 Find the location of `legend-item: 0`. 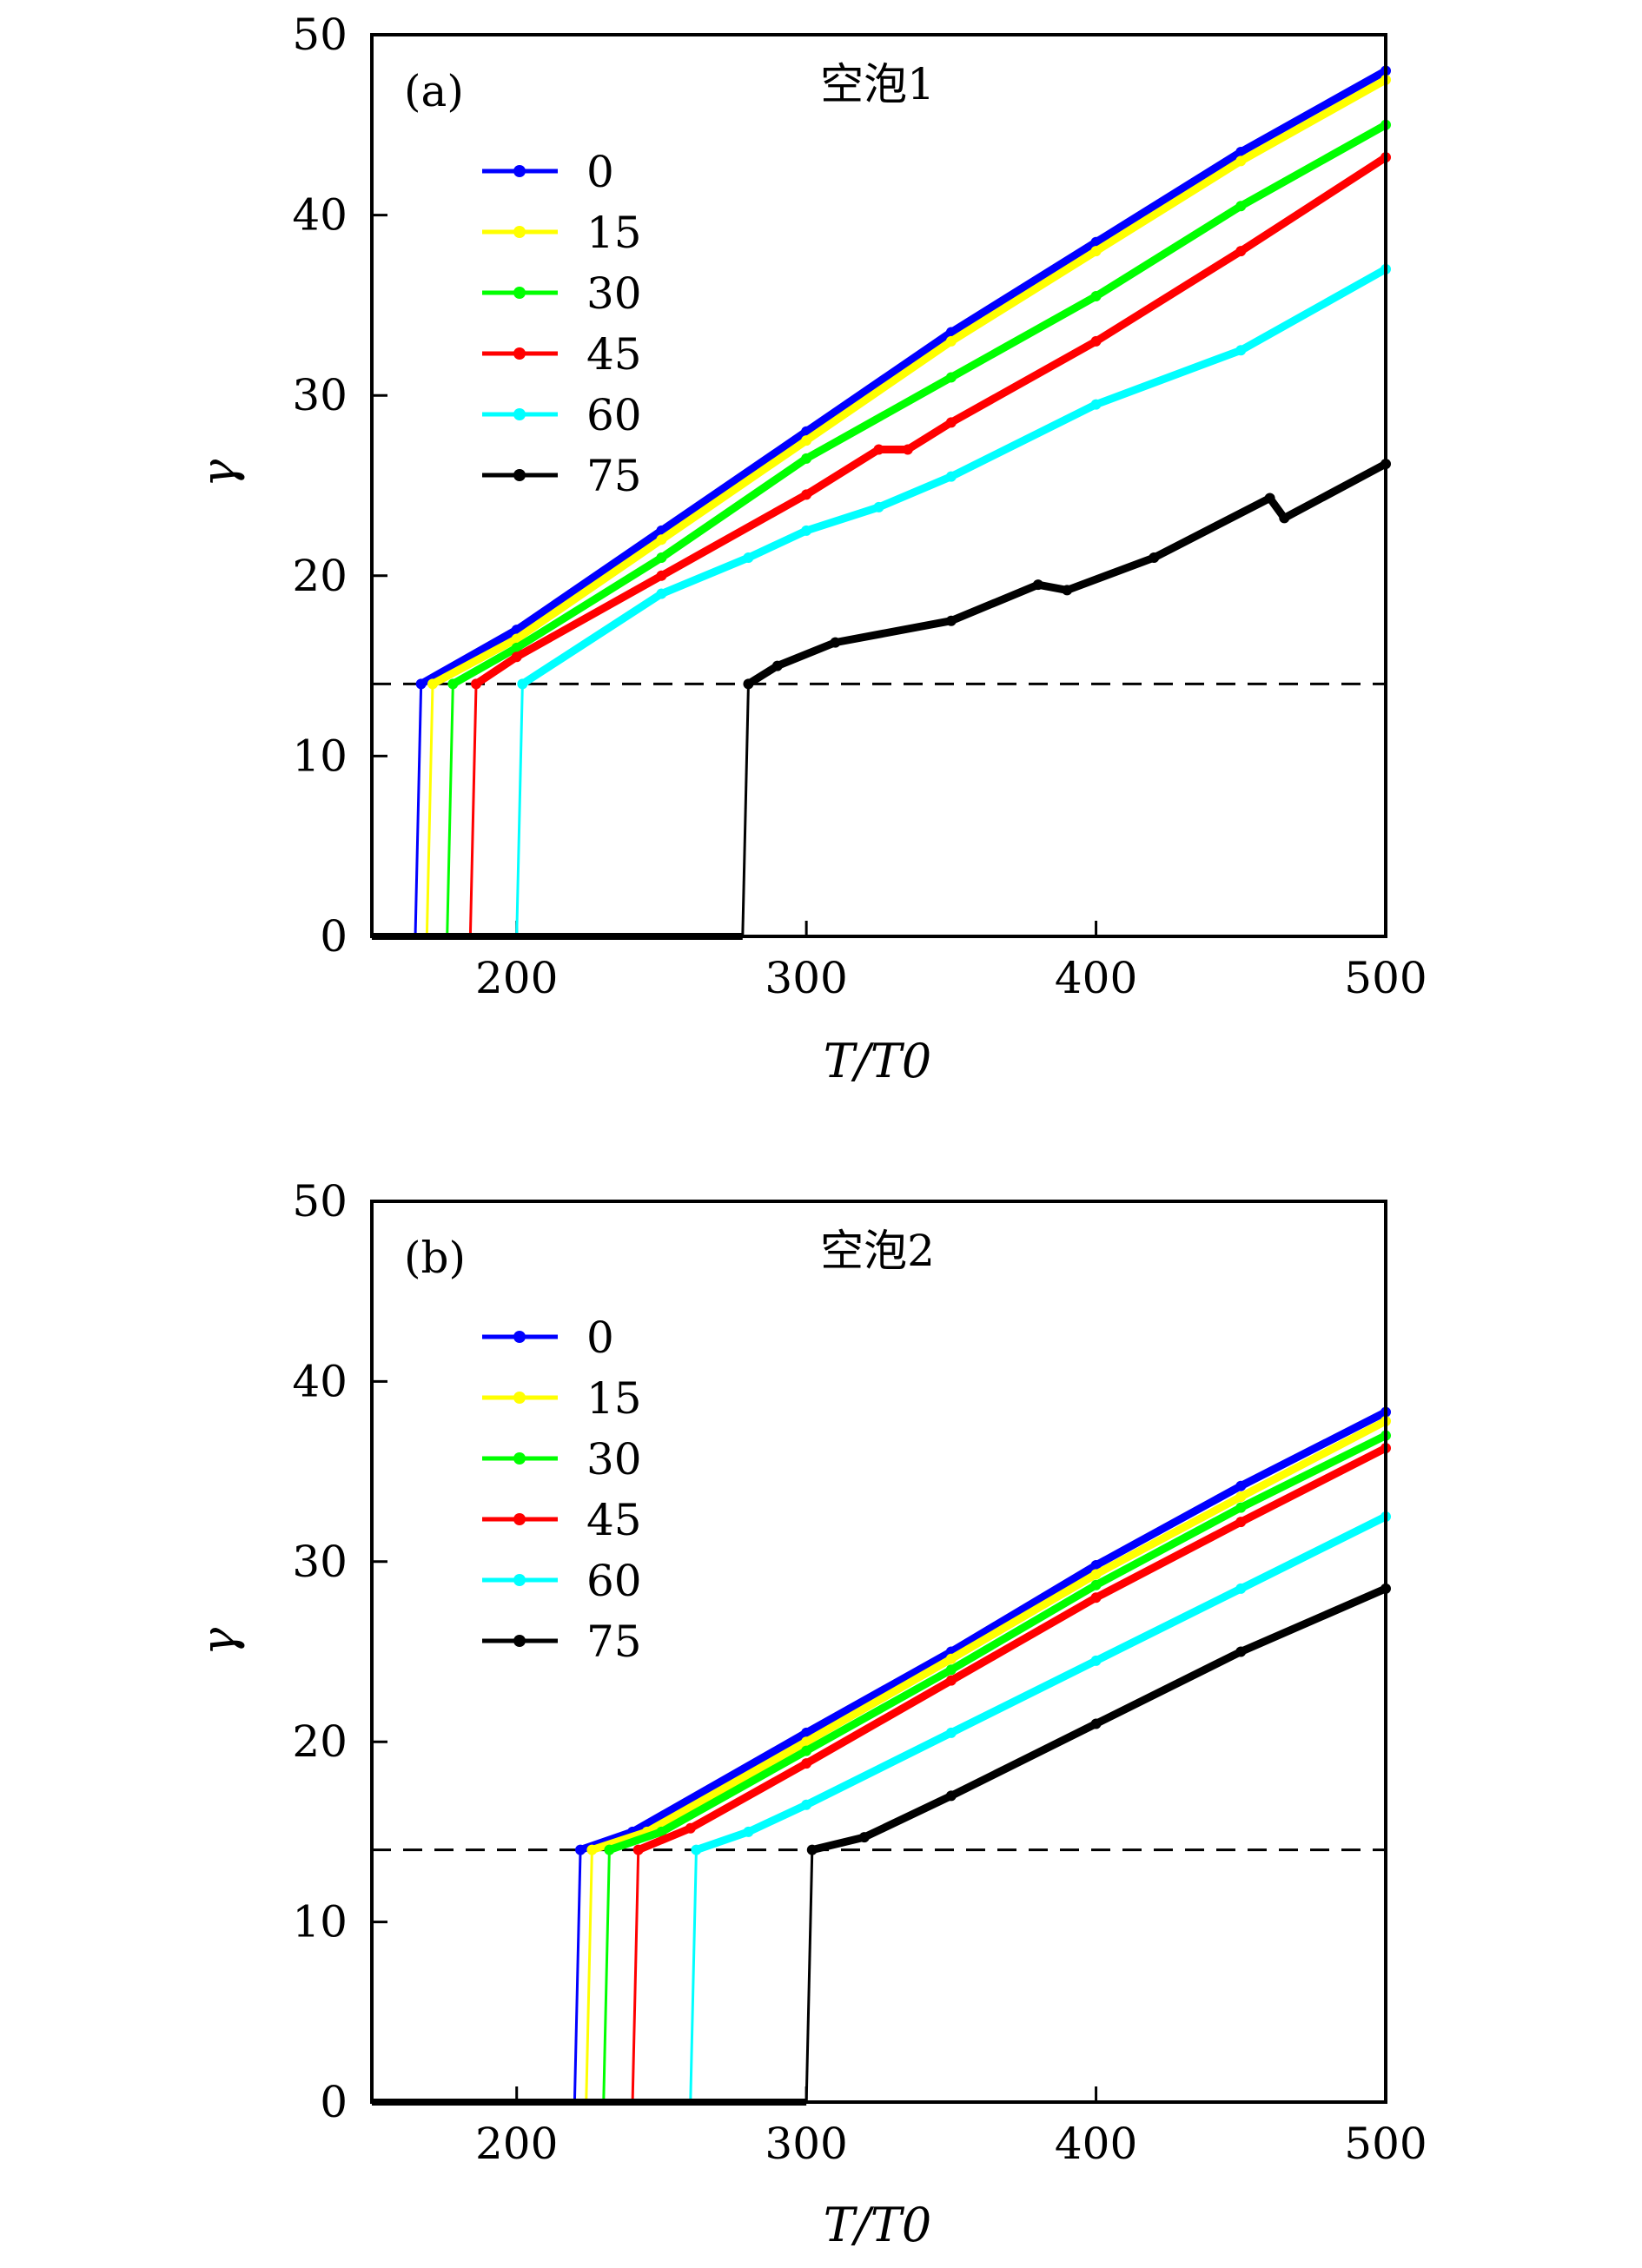

legend-item: 0 is located at coordinates (548, 172).